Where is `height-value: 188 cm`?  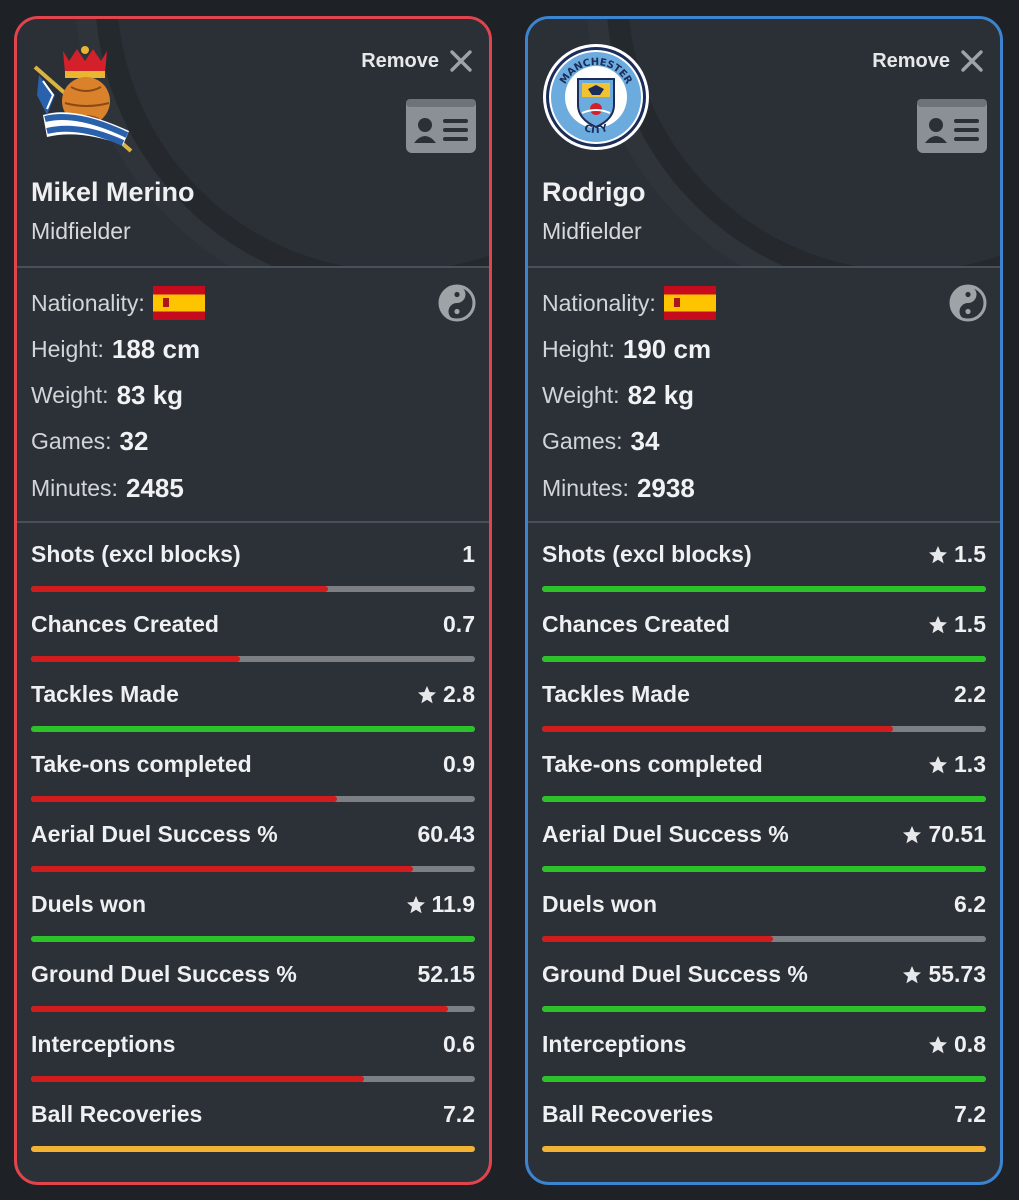 height-value: 188 cm is located at coordinates (156, 349).